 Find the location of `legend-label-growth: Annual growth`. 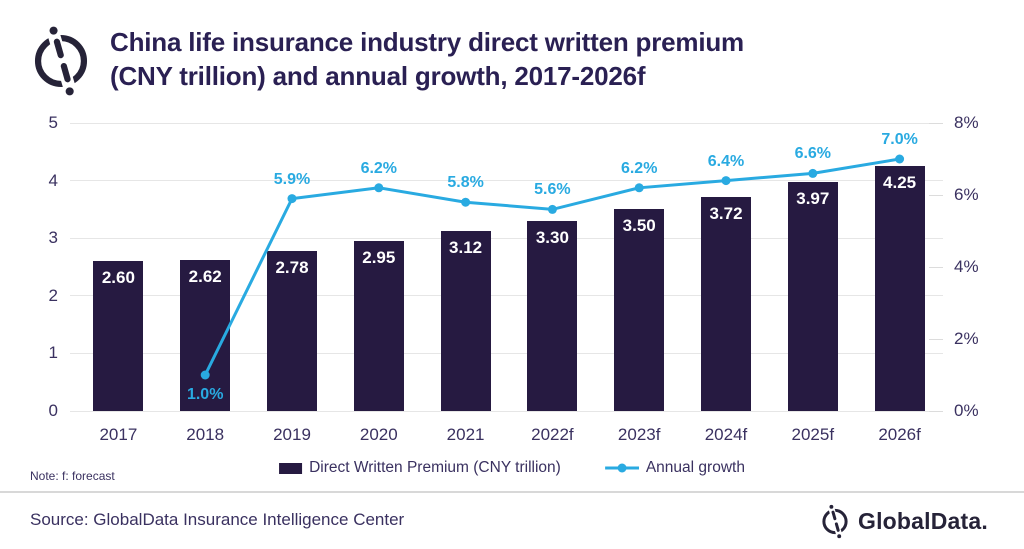

legend-label-growth: Annual growth is located at coordinates (695, 467).